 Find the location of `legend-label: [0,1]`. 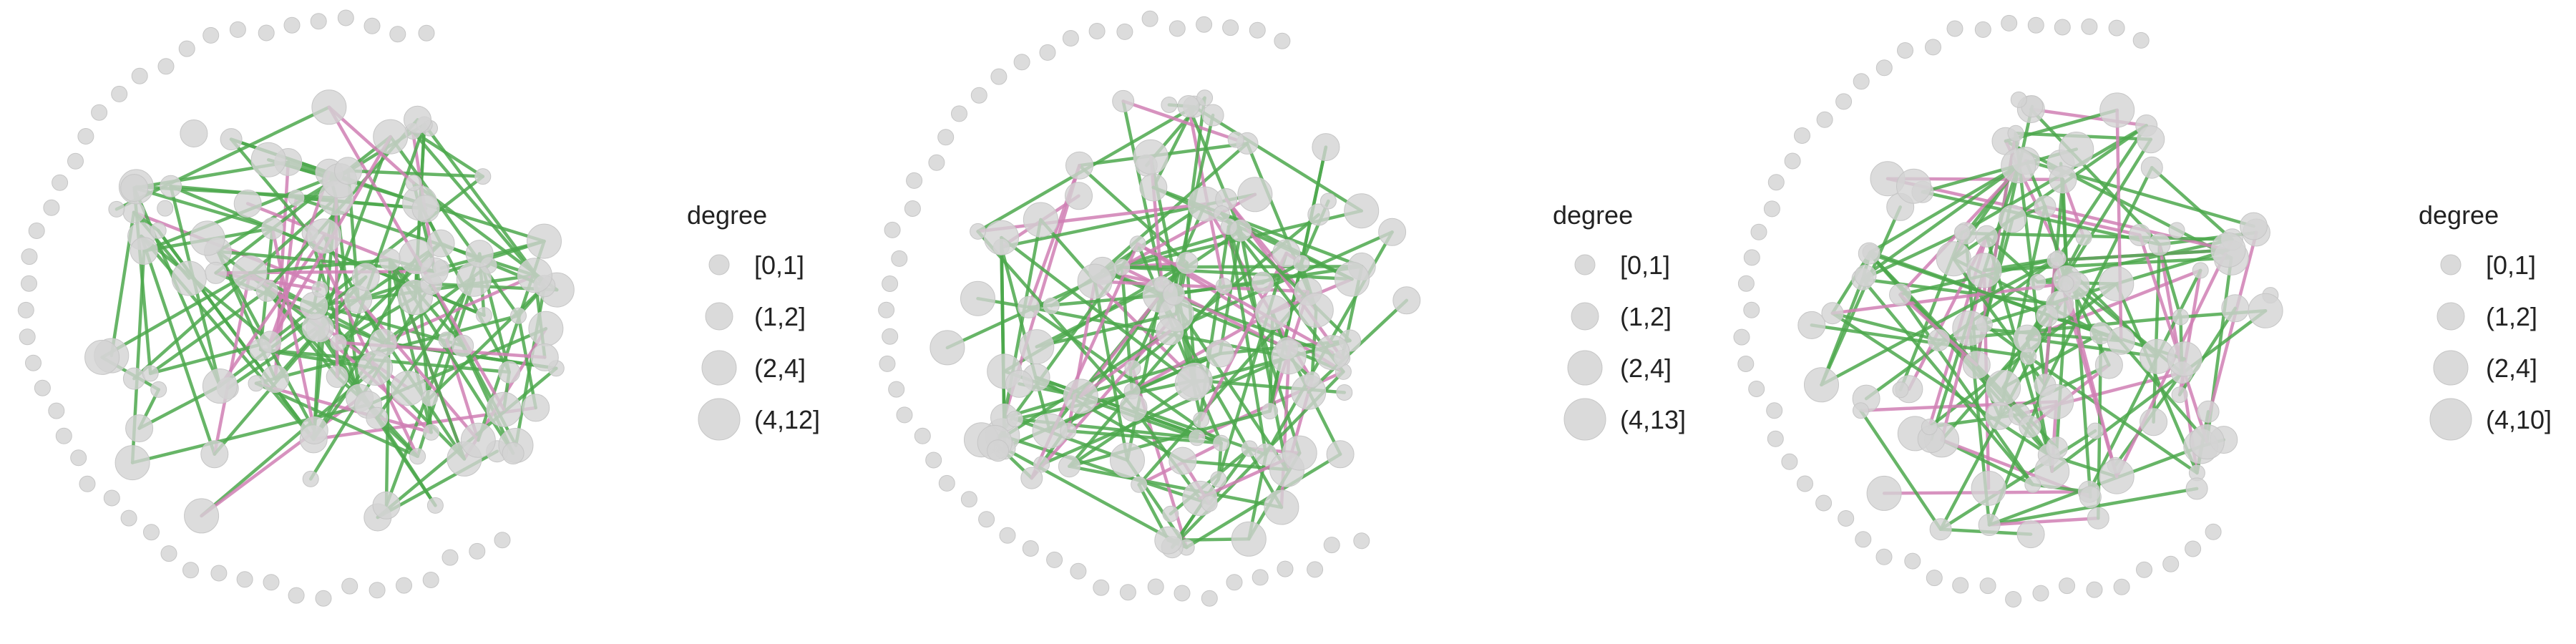

legend-label: [0,1] is located at coordinates (1645, 265).